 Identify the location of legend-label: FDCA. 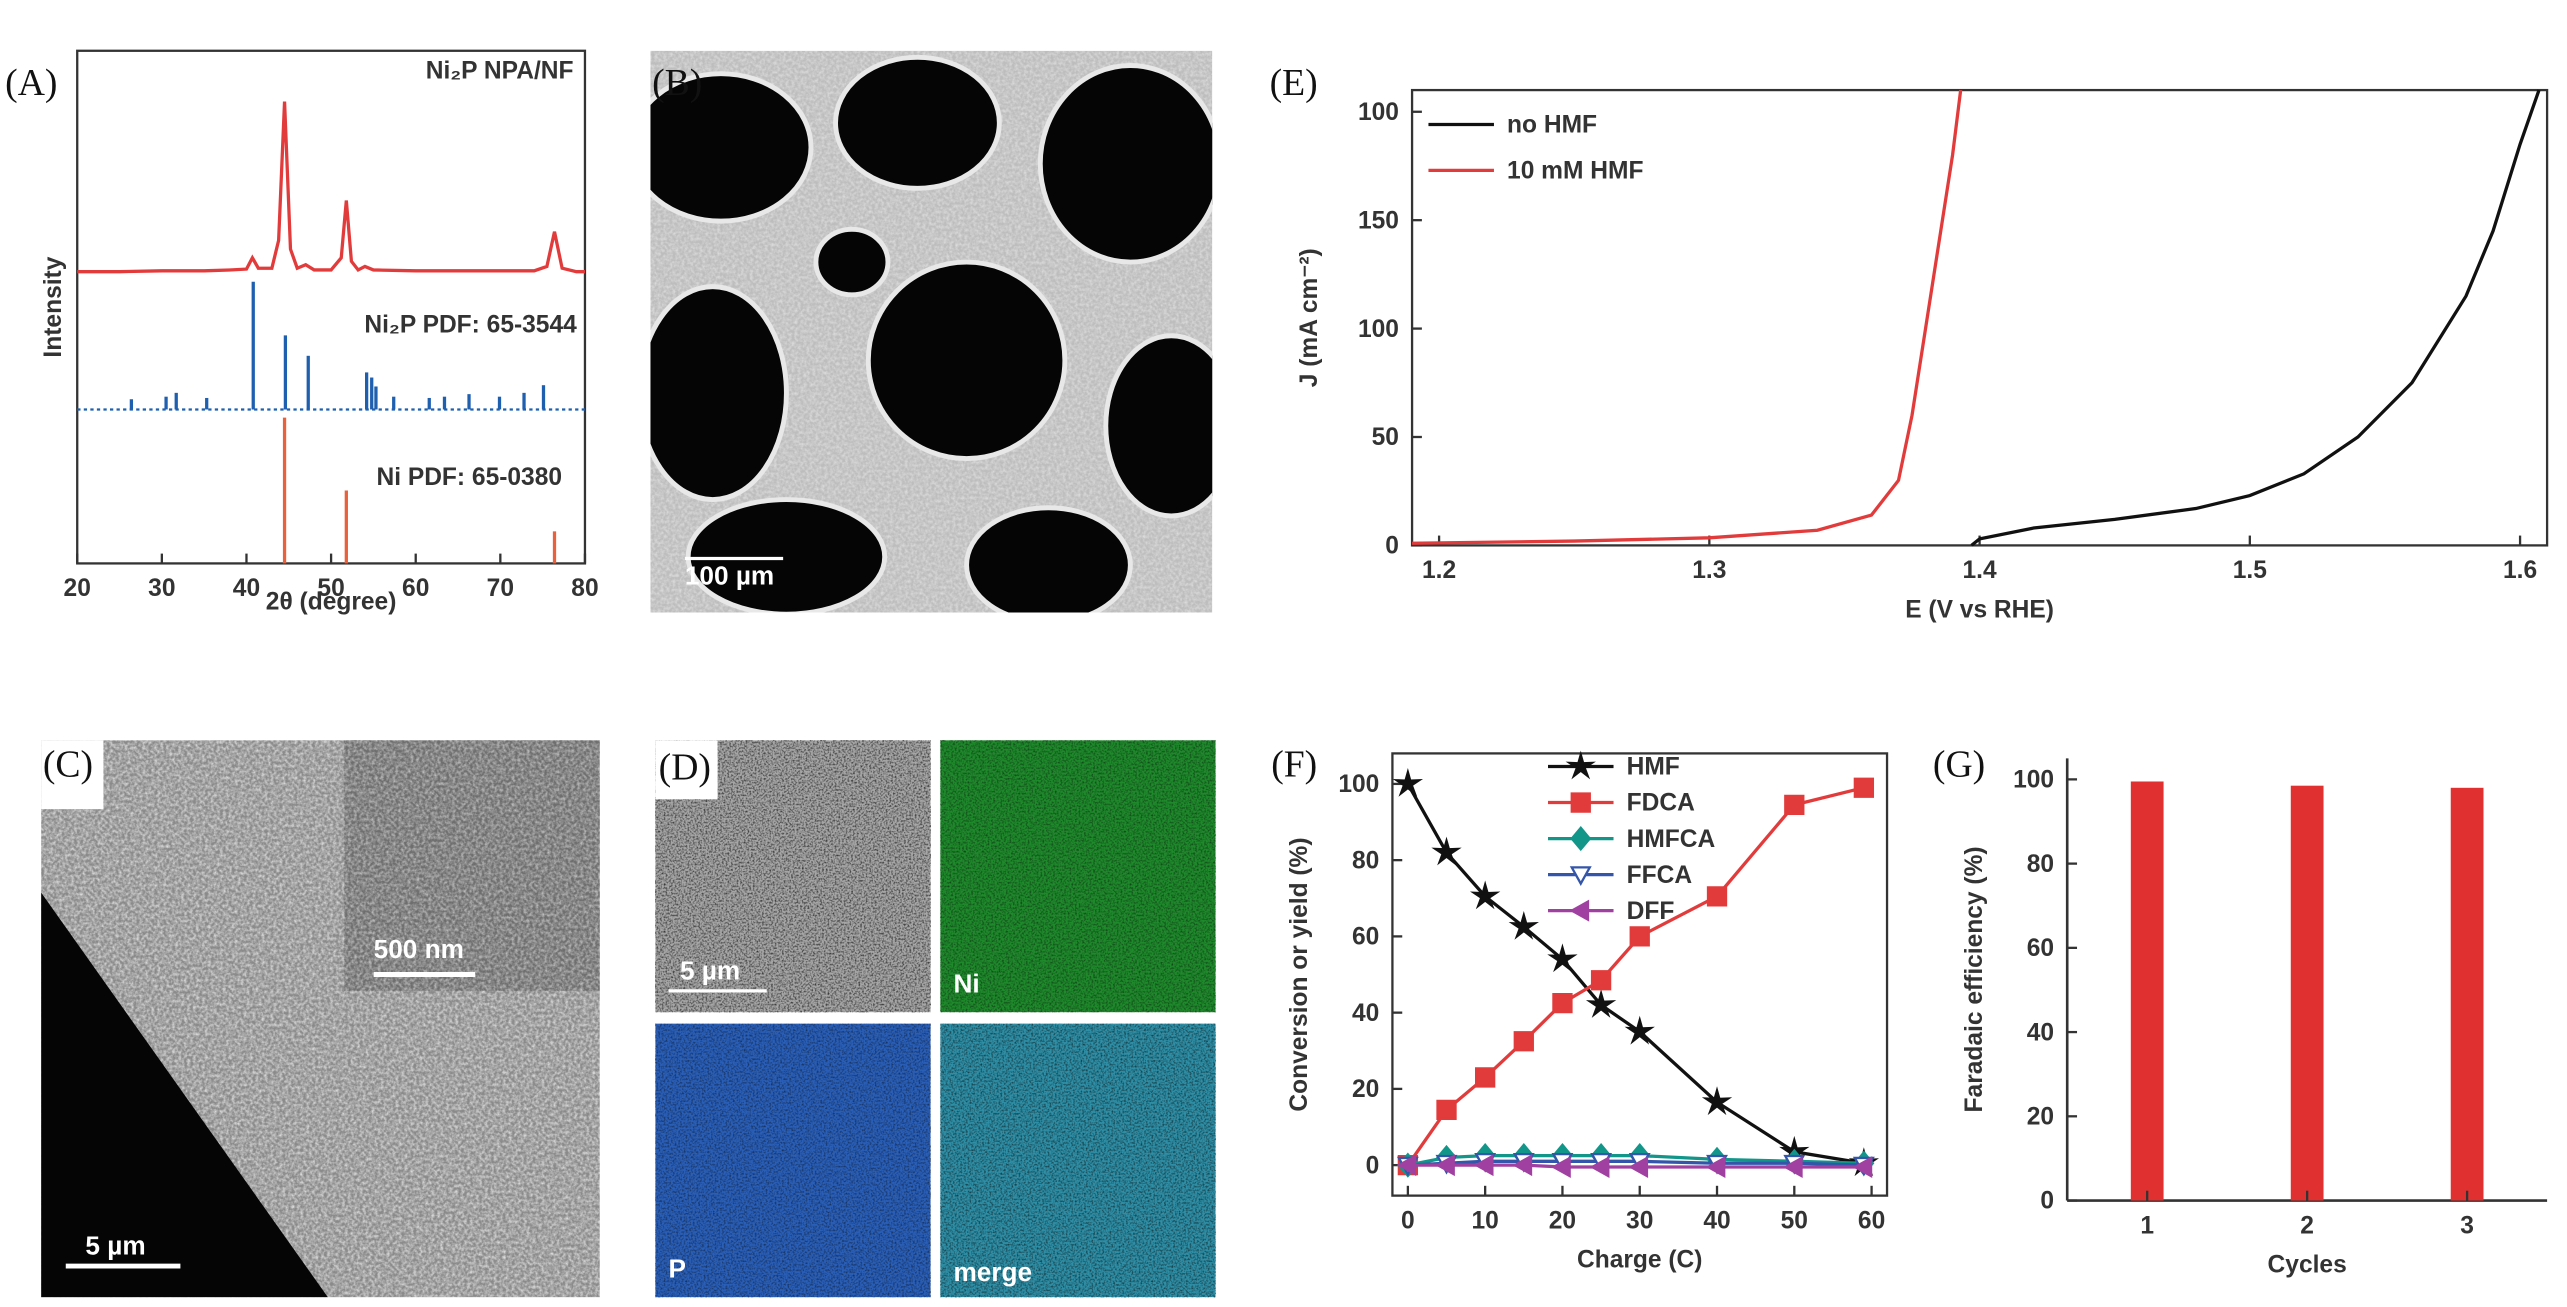
(1661, 803).